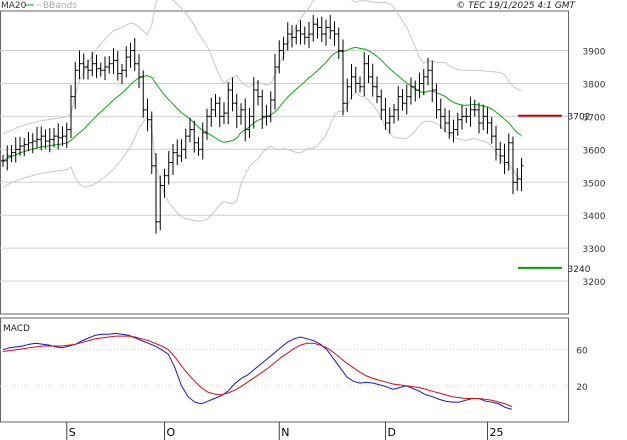 The height and width of the screenshot is (440, 627). What do you see at coordinates (72, 432) in the screenshot?
I see `x-tick-label: S` at bounding box center [72, 432].